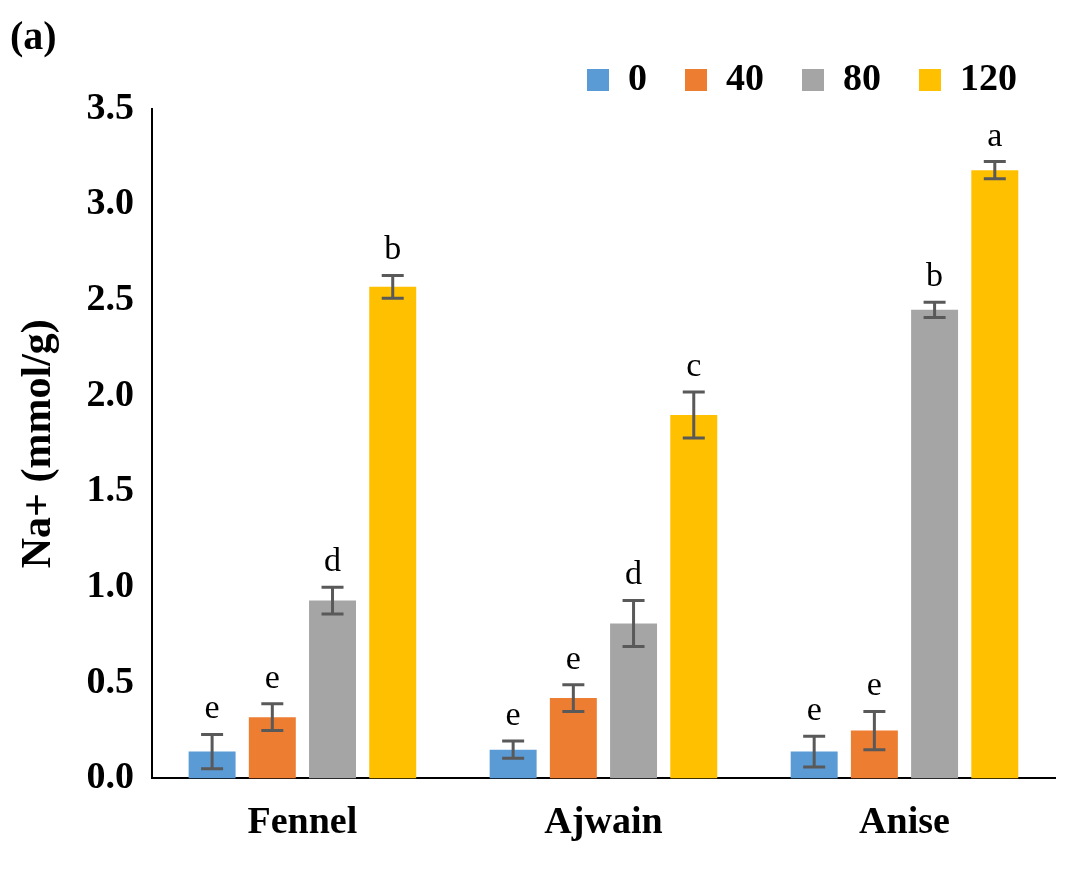 The height and width of the screenshot is (873, 1075). I want to click on legend-label: 40, so click(745, 76).